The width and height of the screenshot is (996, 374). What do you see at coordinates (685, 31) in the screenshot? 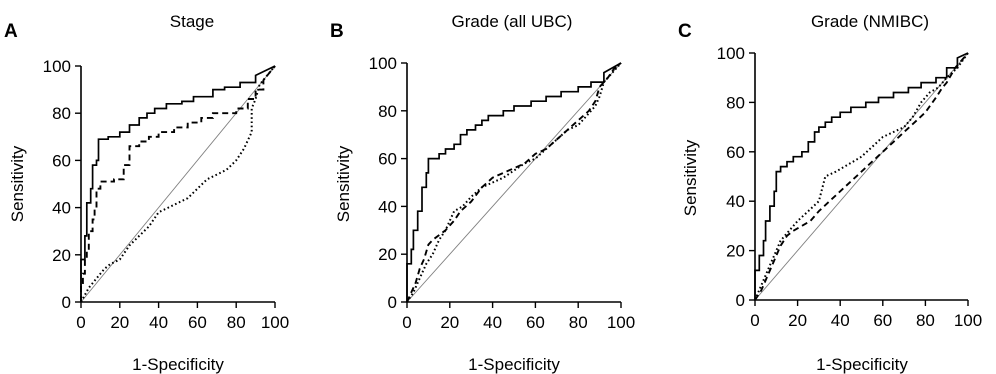
I see `panel-letter: C` at bounding box center [685, 31].